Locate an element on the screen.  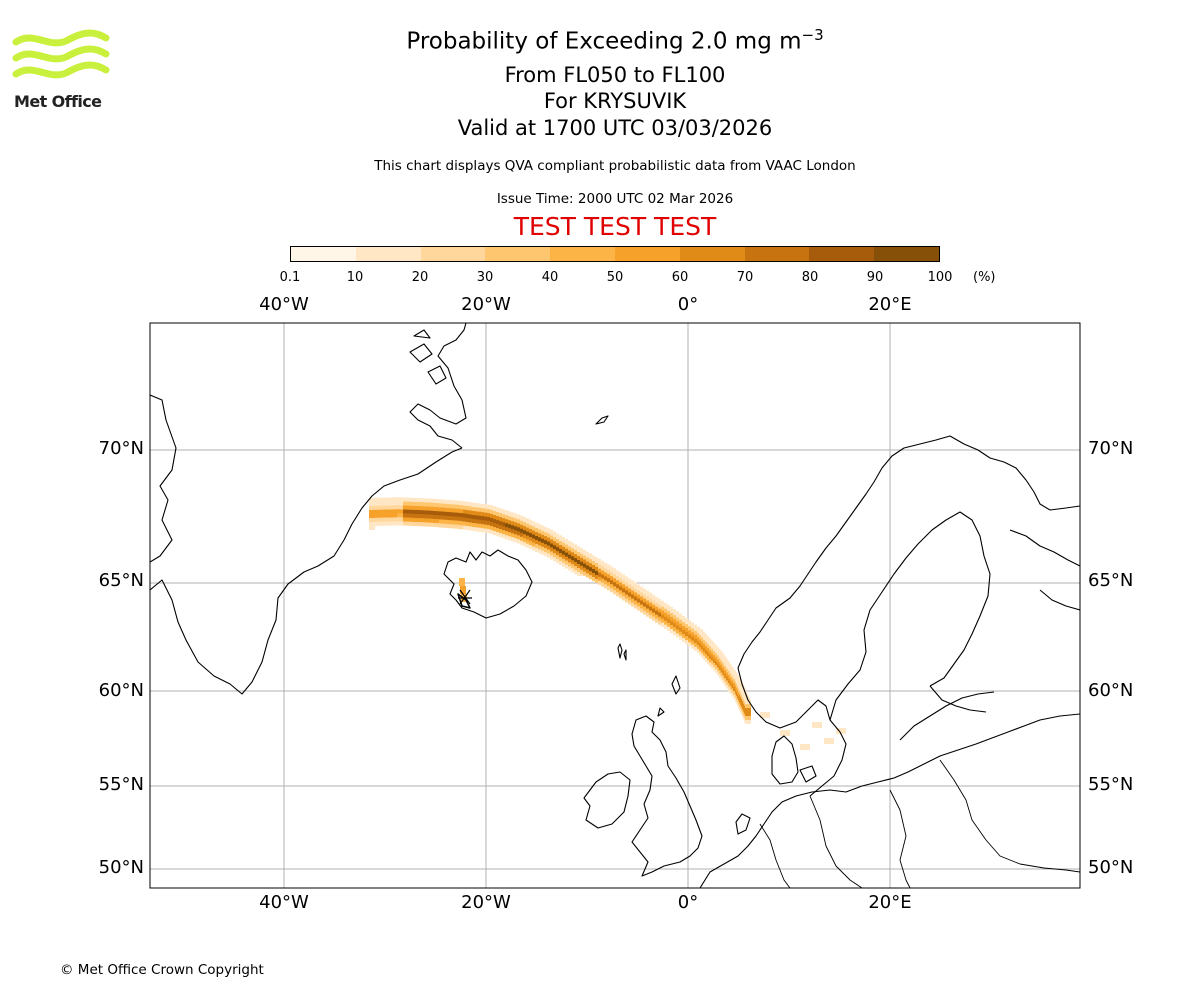
lat-label-left-70n: 70°N is located at coordinates (121, 448).